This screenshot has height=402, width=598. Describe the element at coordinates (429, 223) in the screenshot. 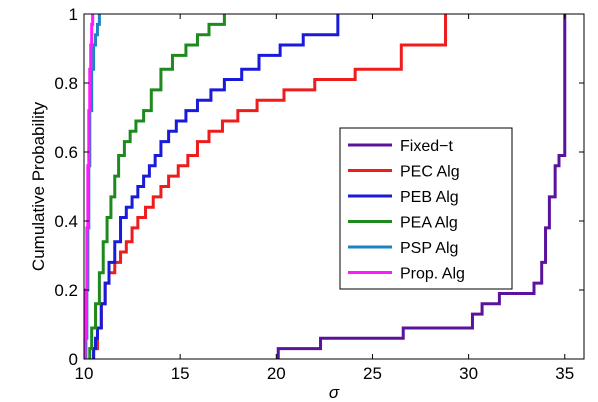

I see `legend-label: PEA Alg` at that location.